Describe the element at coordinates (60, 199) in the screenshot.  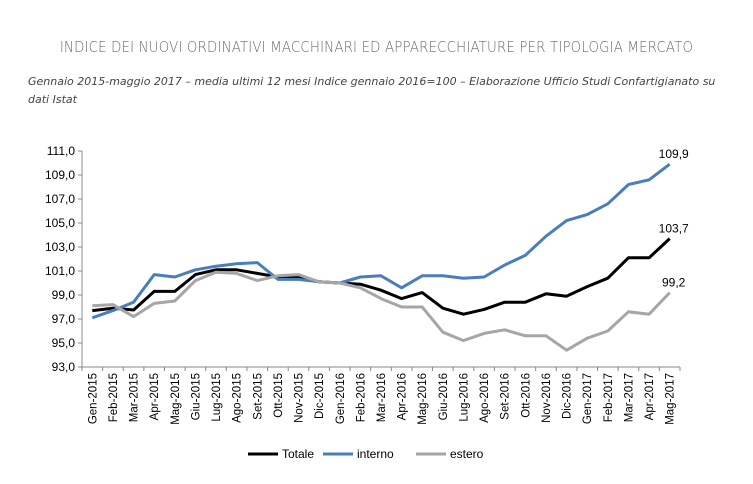
I see `y-tick-label: 107,0` at that location.